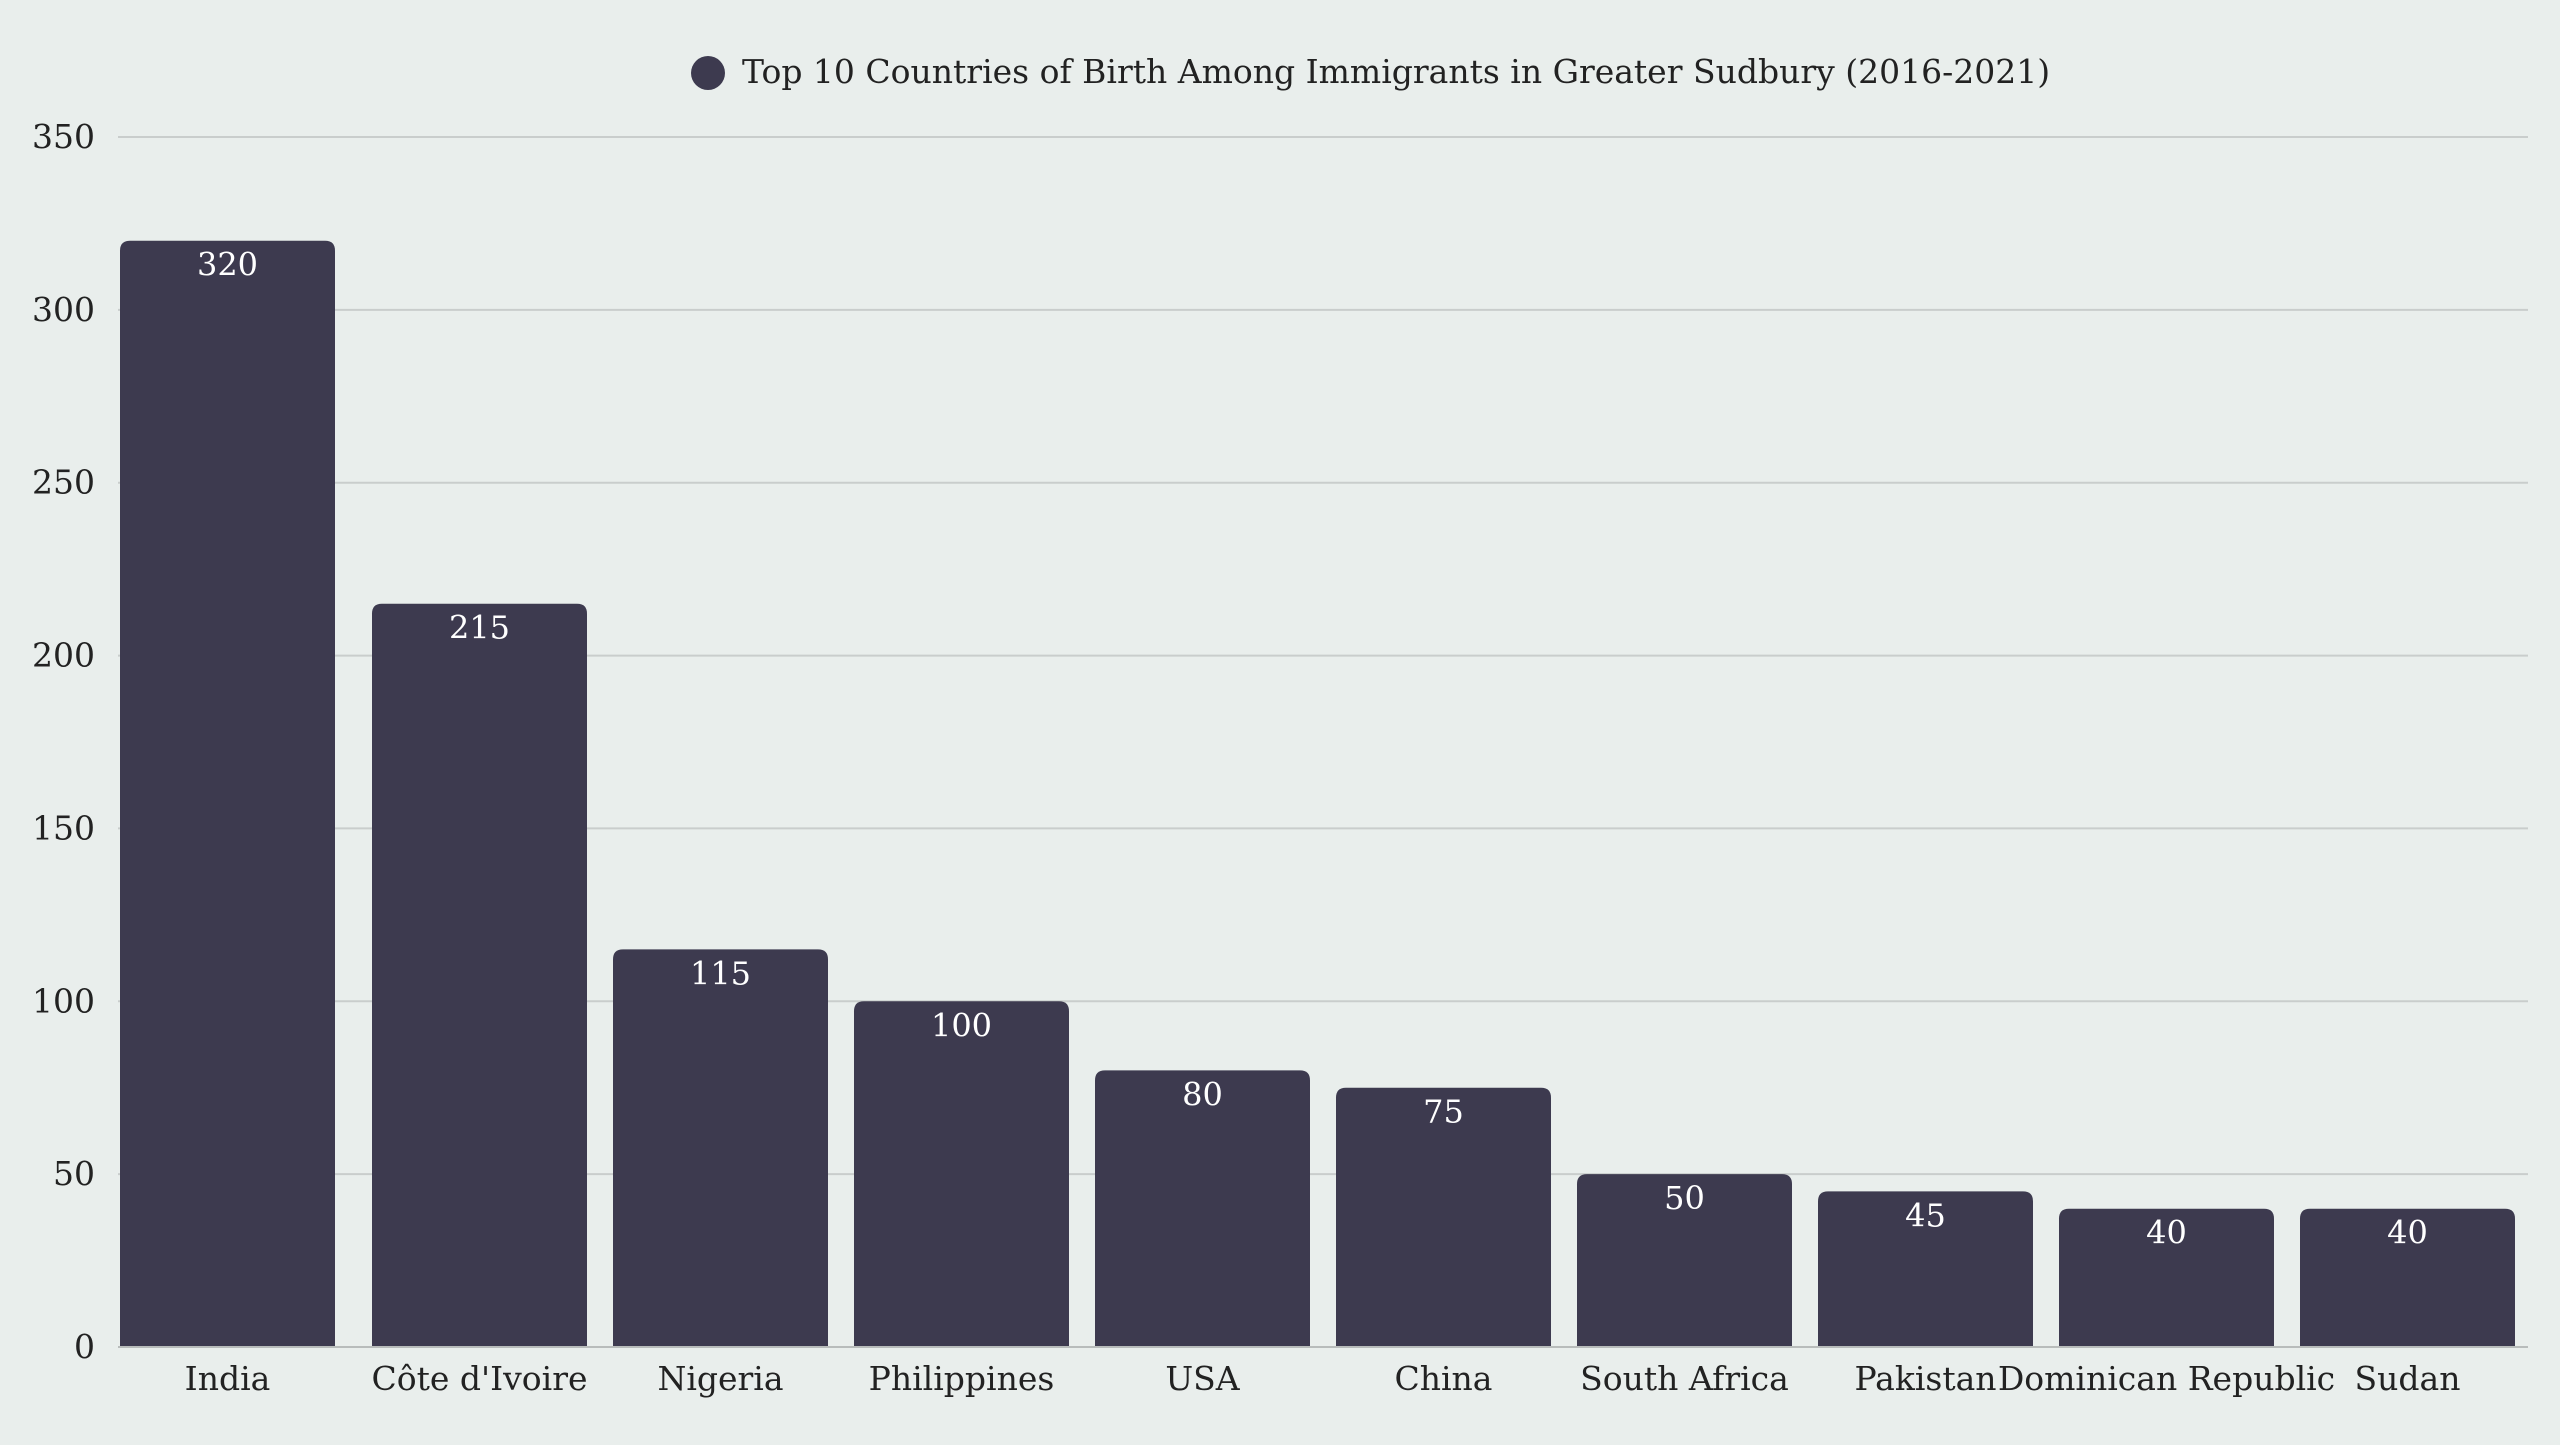 Image resolution: width=2560 pixels, height=1445 pixels. I want to click on bar-dominican-republic, so click(2166, 1277).